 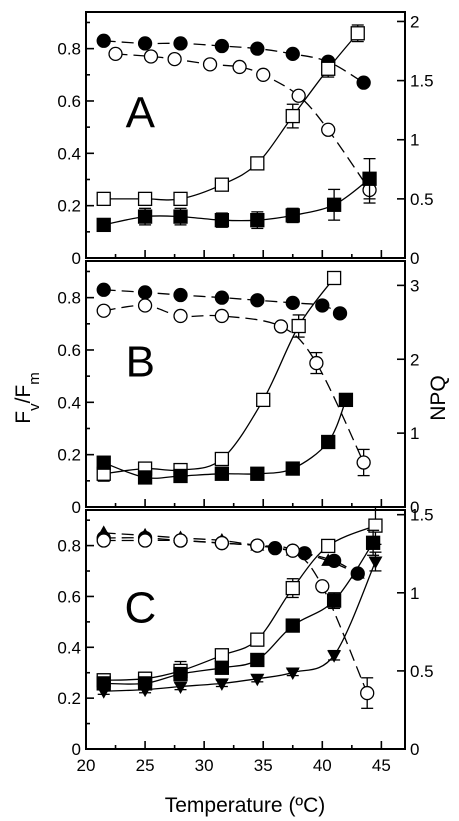 I want to click on x-tick-label: 40, so click(x=322, y=765).